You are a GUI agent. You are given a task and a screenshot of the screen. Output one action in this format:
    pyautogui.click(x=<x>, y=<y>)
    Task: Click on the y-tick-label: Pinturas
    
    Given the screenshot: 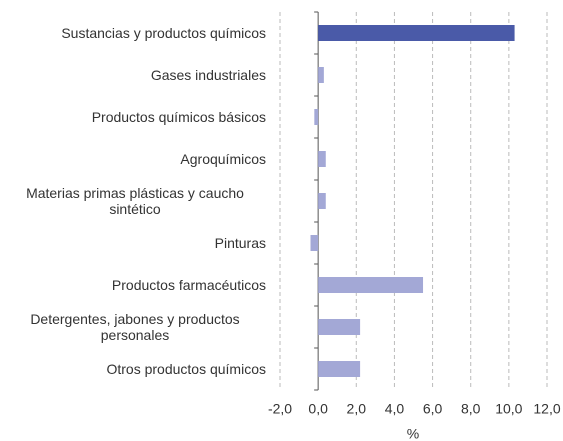 What is the action you would take?
    pyautogui.click(x=135, y=243)
    